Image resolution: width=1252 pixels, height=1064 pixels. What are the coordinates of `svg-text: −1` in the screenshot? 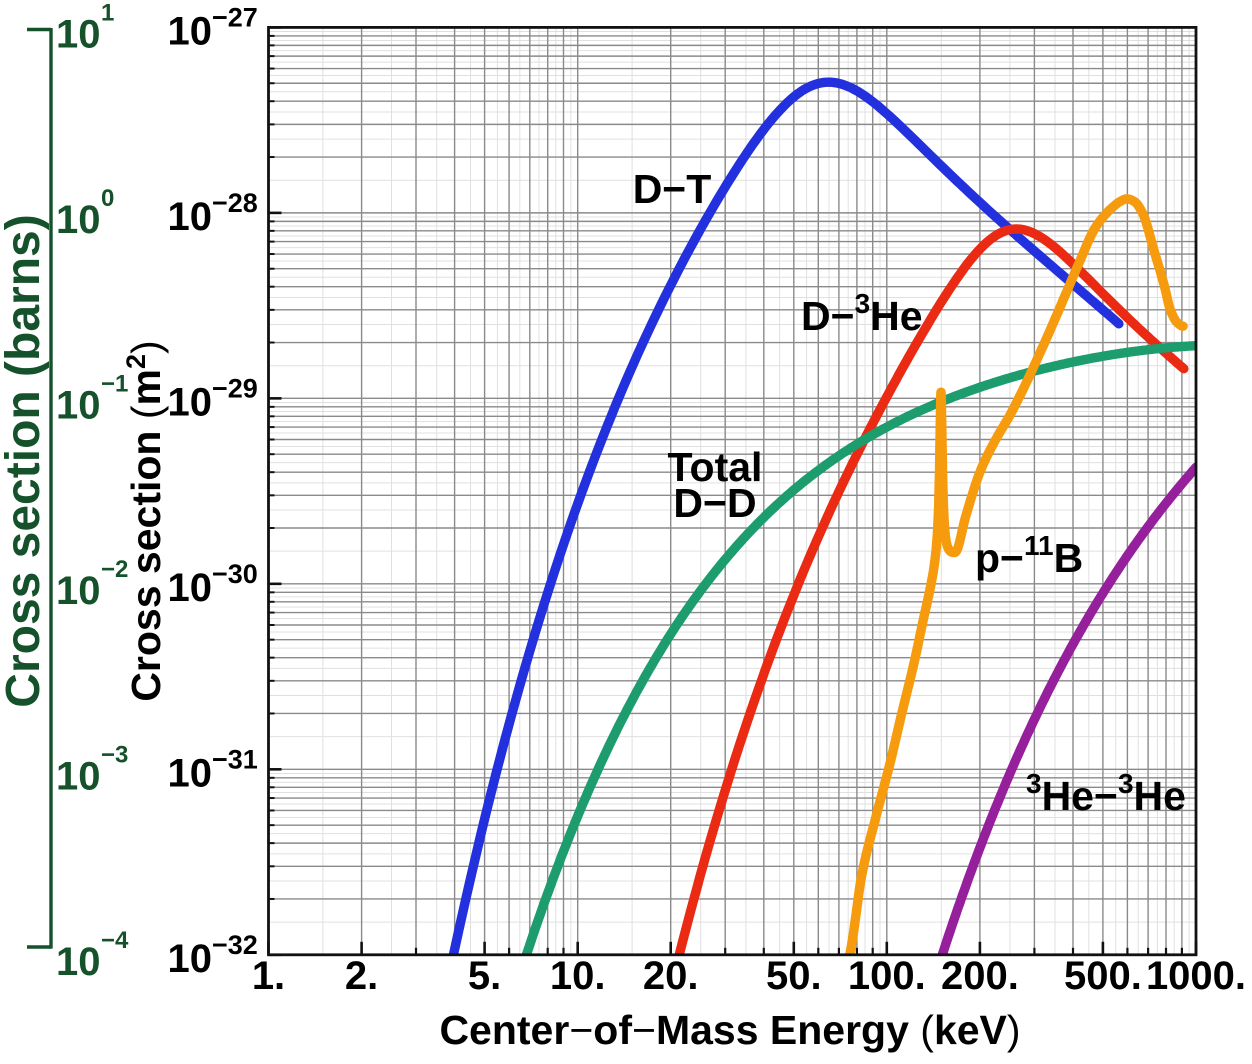 It's located at (114, 383).